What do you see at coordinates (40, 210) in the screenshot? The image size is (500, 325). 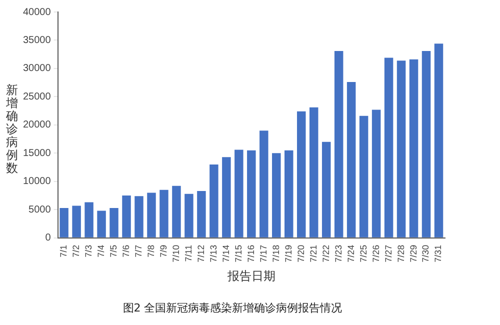 I see `y-tick-label: 5000` at bounding box center [40, 210].